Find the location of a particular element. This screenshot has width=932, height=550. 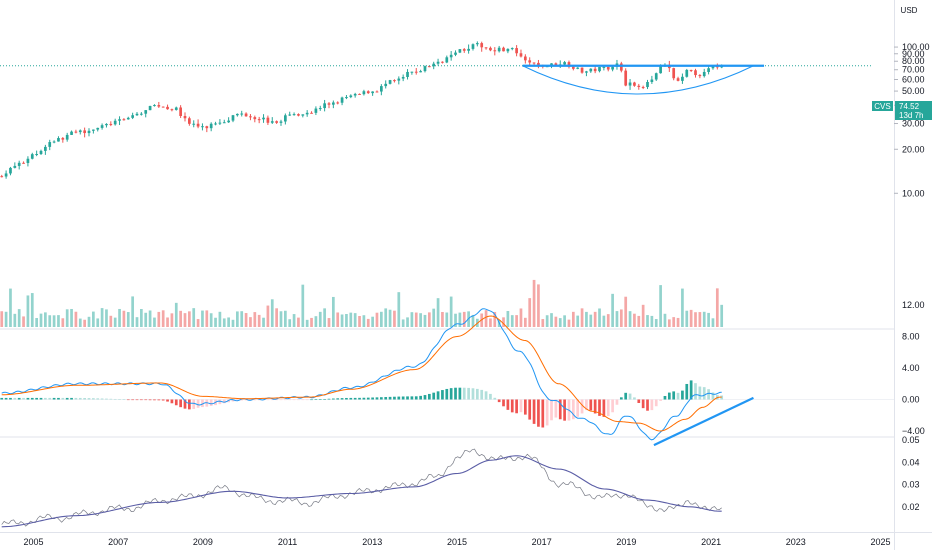

cup-arc is located at coordinates (638, 80).